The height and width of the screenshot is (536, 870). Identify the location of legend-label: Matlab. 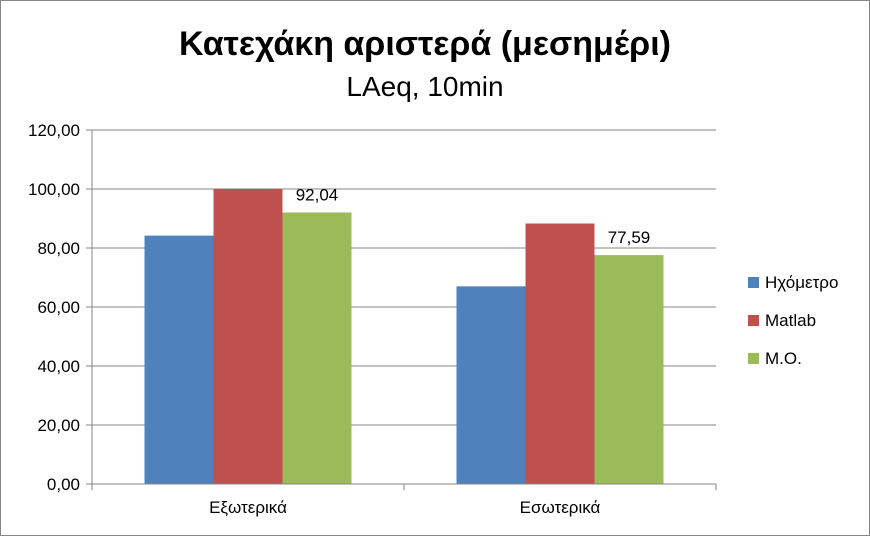
(790, 320).